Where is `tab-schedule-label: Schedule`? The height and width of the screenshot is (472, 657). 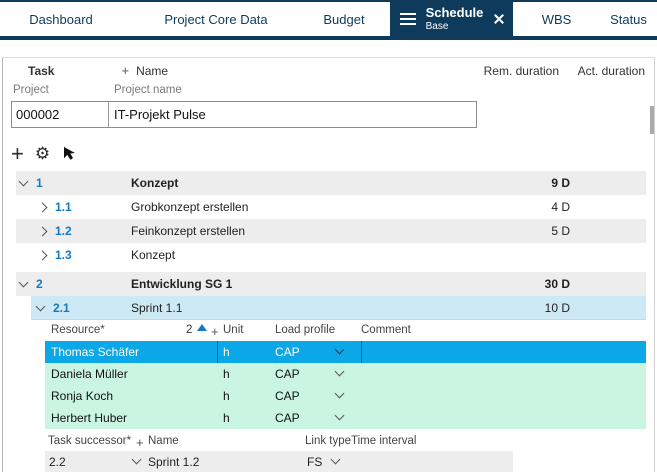
tab-schedule-label: Schedule is located at coordinates (454, 12).